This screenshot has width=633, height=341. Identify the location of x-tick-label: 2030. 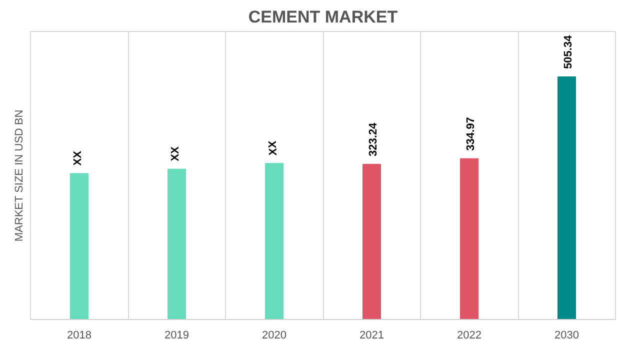
(566, 335).